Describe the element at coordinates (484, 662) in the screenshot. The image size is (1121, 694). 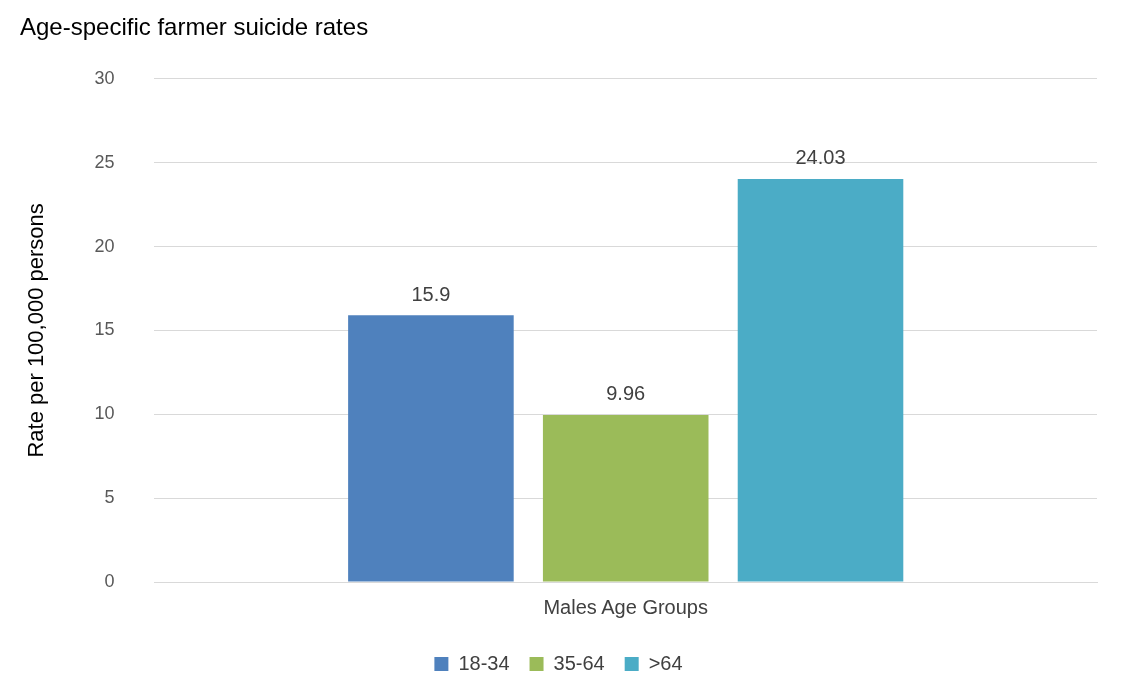
I see `legend-label: 18-34` at that location.